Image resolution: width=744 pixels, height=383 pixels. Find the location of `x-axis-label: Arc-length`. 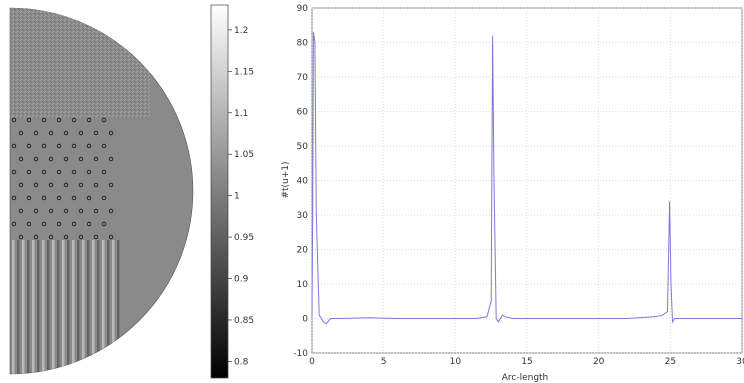

x-axis-label: Arc-length is located at coordinates (525, 378).